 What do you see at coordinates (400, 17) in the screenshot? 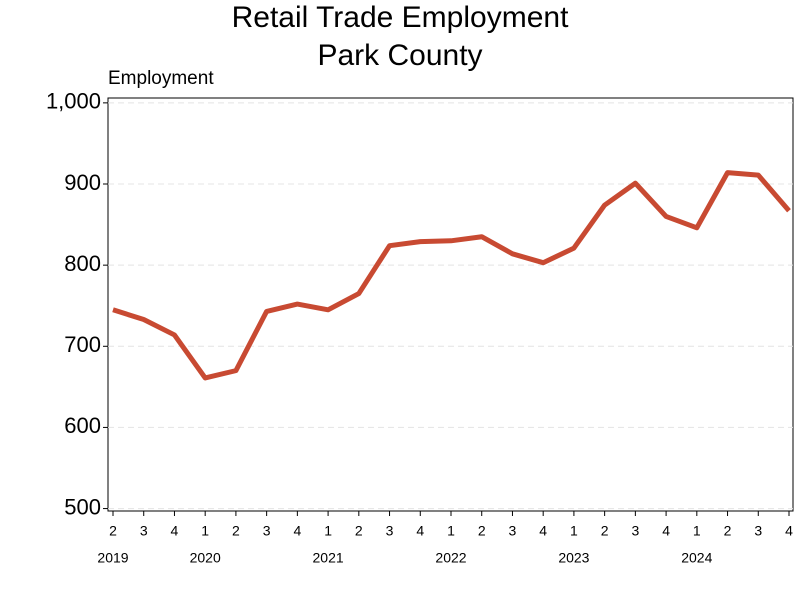
I see `chart-title: Retail Trade Employment` at bounding box center [400, 17].